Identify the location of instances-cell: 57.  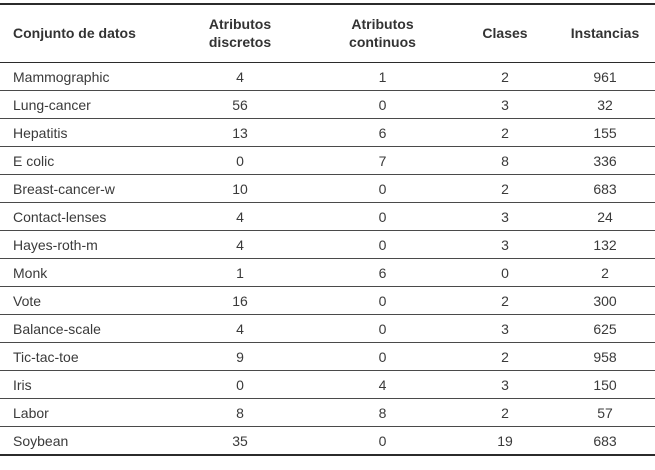
(605, 412).